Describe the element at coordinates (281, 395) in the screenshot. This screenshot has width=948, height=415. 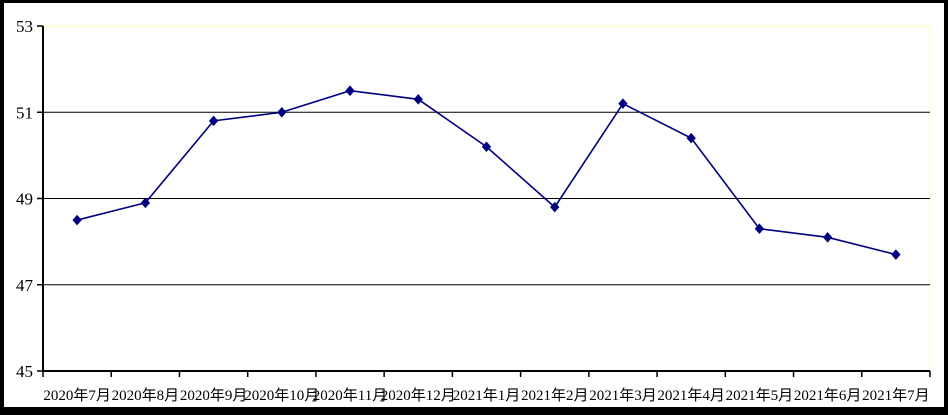
I see `x-axis-label: 2020年10月` at that location.